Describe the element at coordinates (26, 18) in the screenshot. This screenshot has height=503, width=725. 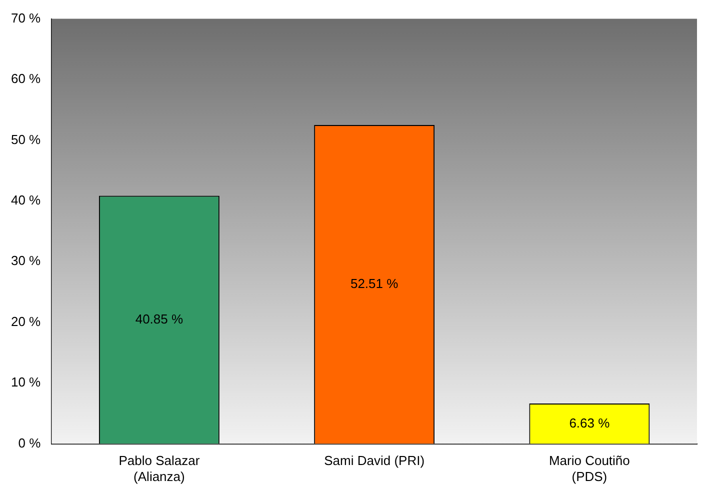
I see `y-tick-label: 70 %` at that location.